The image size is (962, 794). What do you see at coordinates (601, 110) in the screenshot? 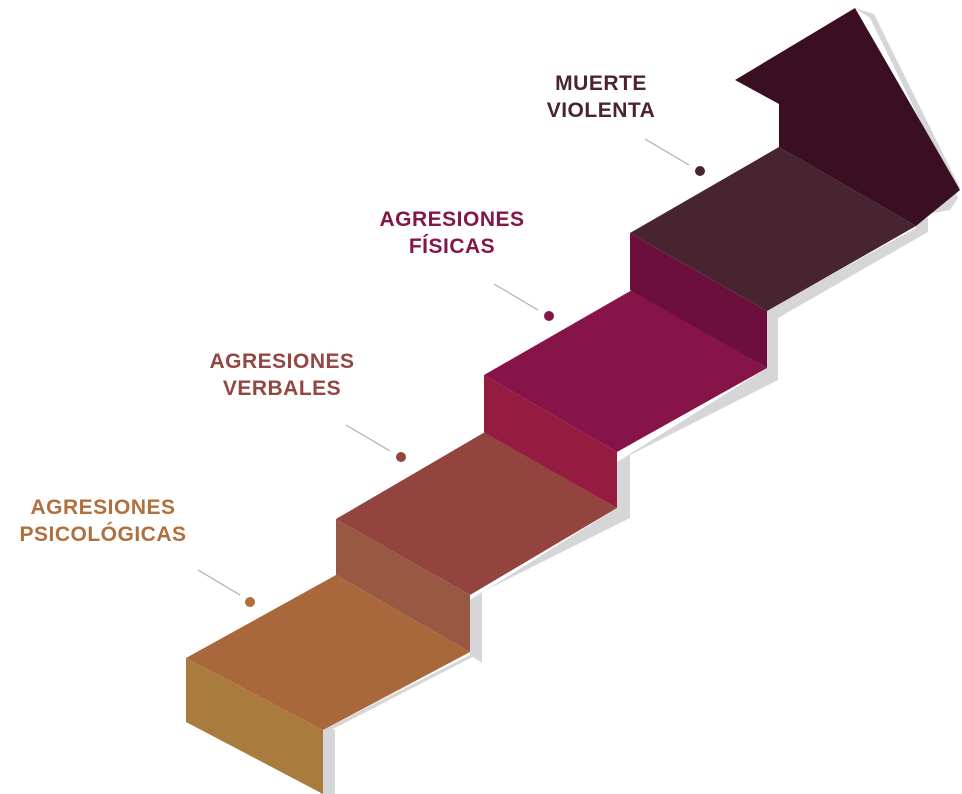
I see `step-label-line: VIOLENTA` at bounding box center [601, 110].